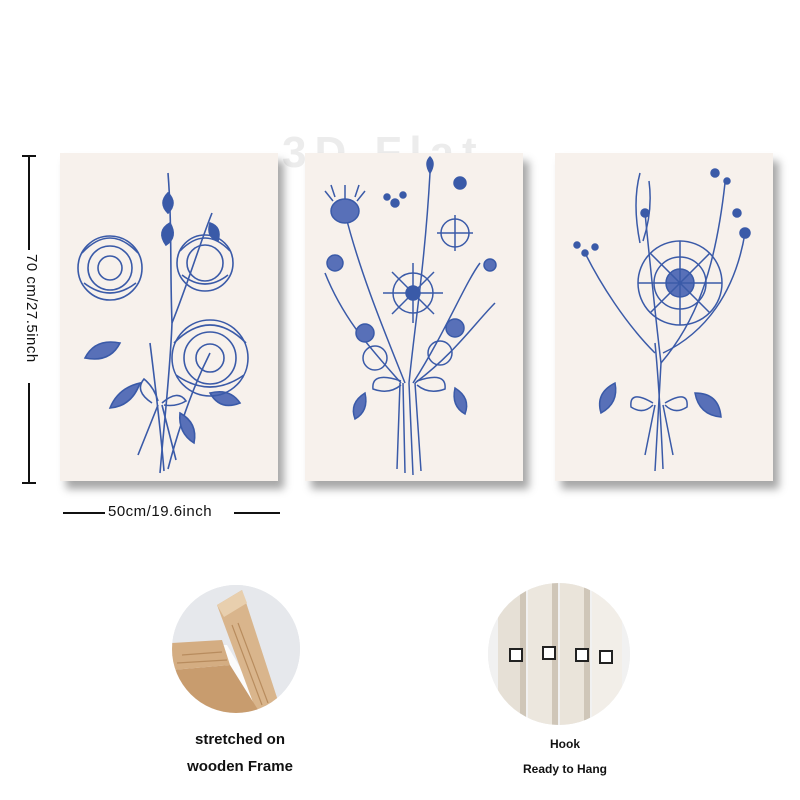 The height and width of the screenshot is (800, 800). I want to click on wooden-frame-corner-image, so click(236, 649).